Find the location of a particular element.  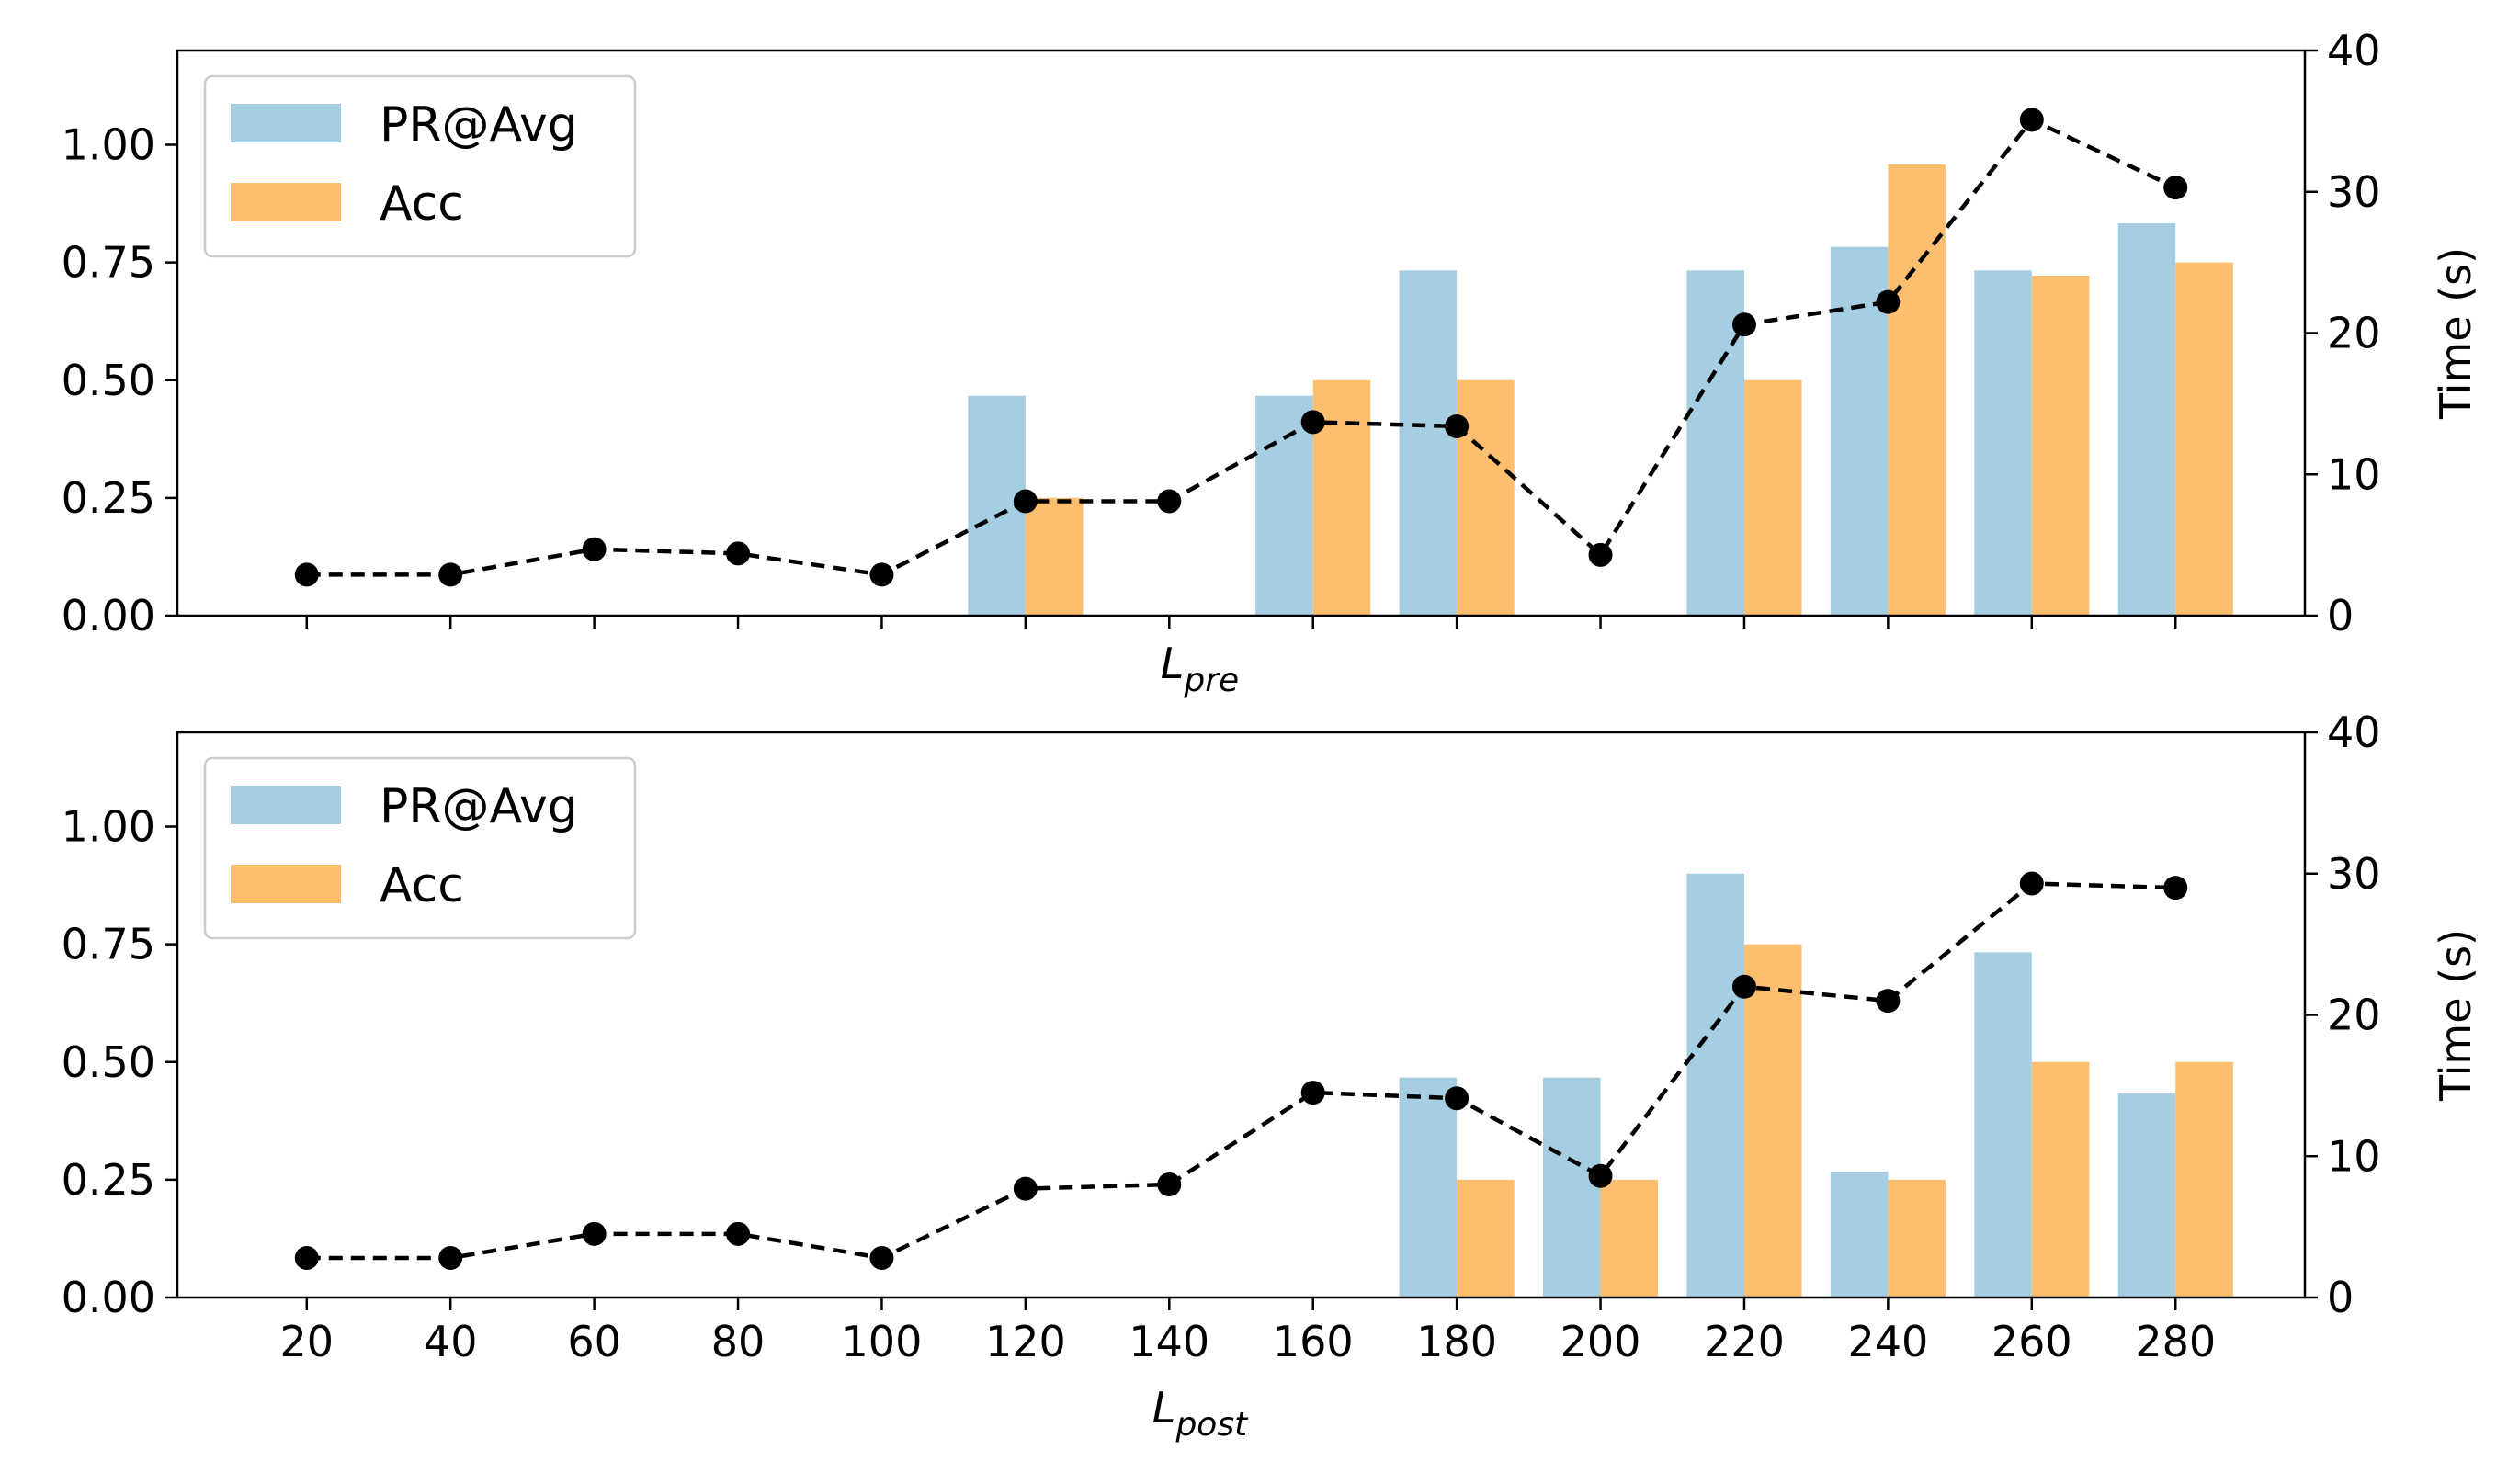

x-axis-label: Lpre is located at coordinates (1200, 669).